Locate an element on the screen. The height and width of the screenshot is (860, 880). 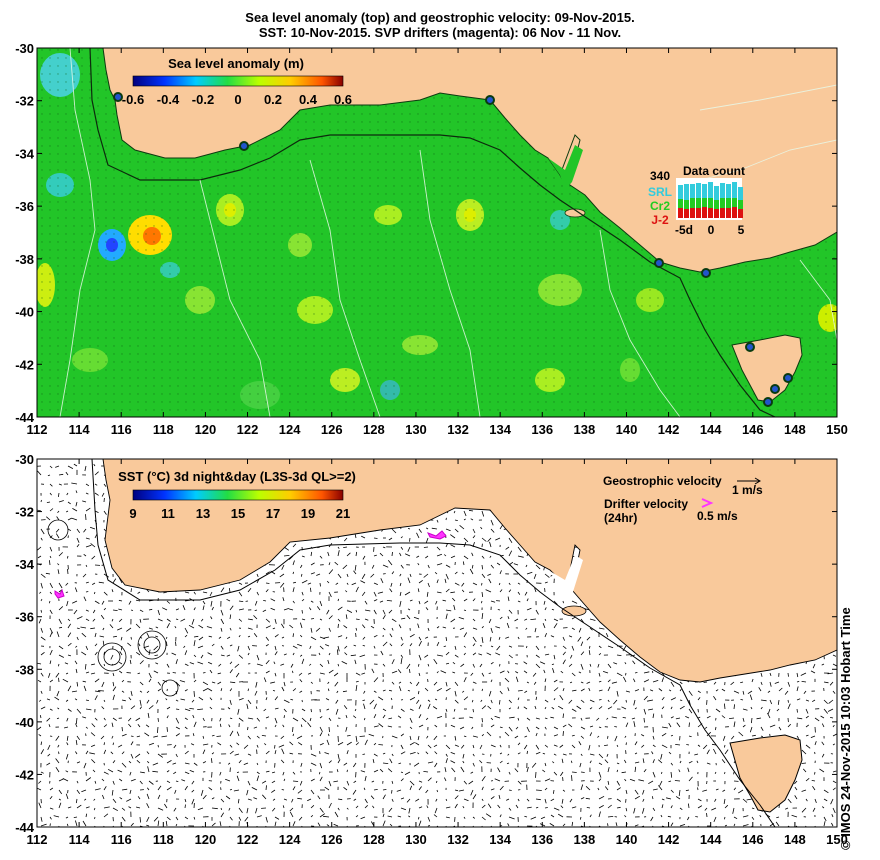
x-tick-label: 114 is located at coordinates (80, 429).